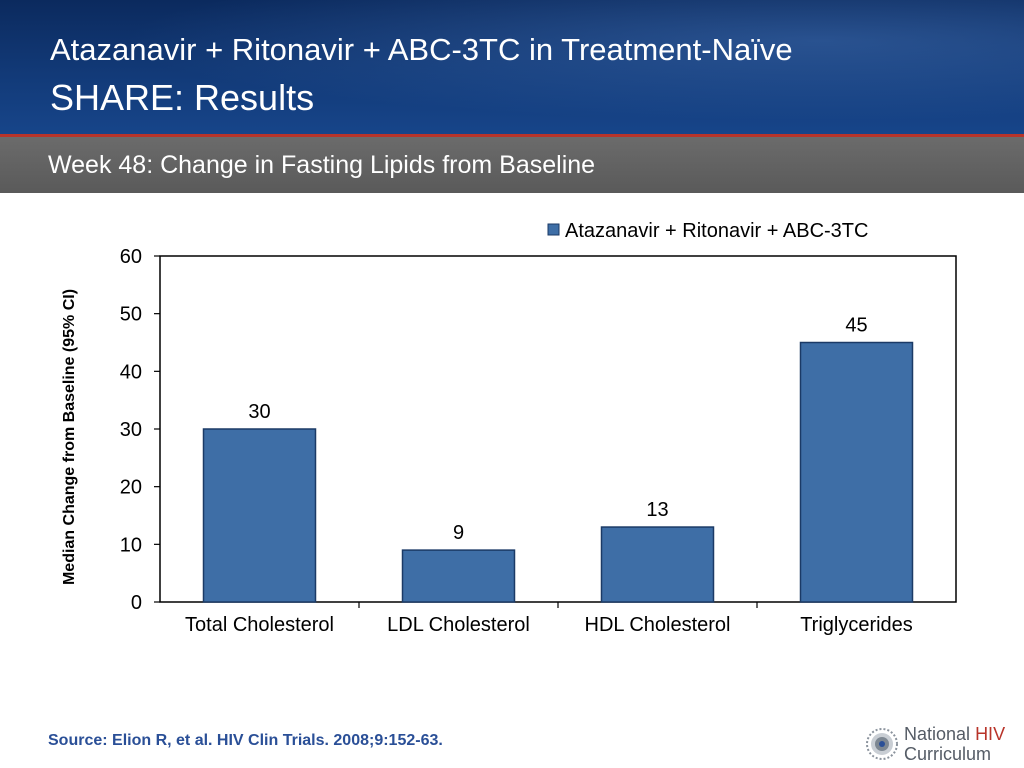 This screenshot has height=768, width=1024. Describe the element at coordinates (856, 625) in the screenshot. I see `x-tick-label: Triglycerides` at that location.